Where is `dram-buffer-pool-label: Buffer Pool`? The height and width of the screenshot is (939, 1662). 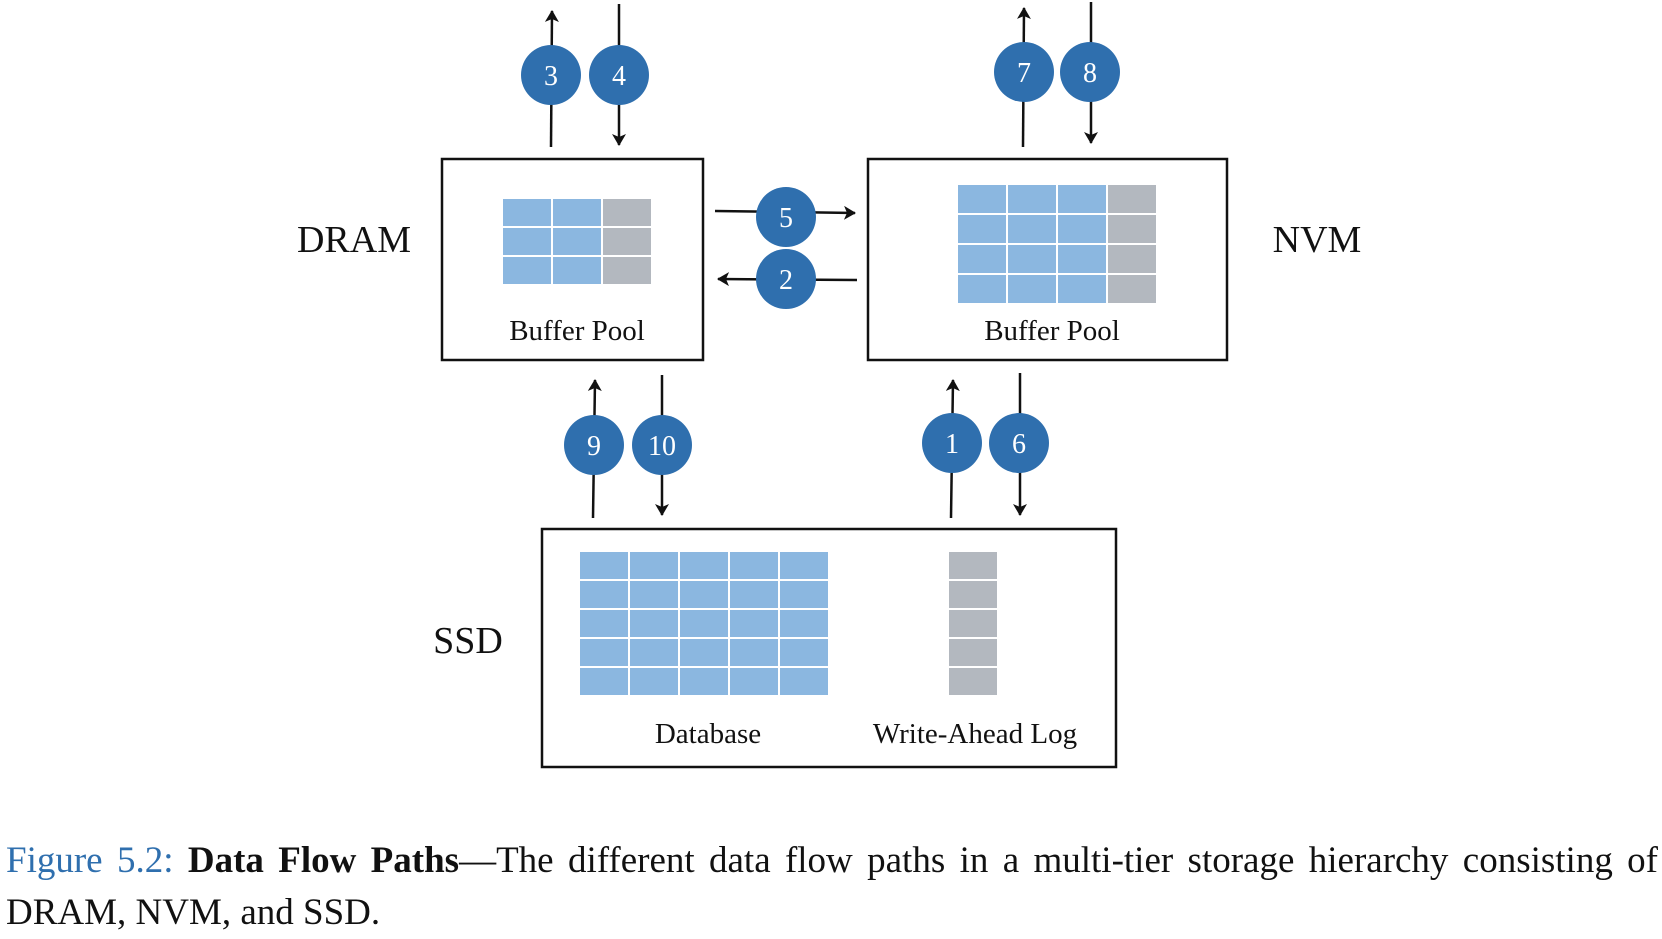 dram-buffer-pool-label: Buffer Pool is located at coordinates (577, 331).